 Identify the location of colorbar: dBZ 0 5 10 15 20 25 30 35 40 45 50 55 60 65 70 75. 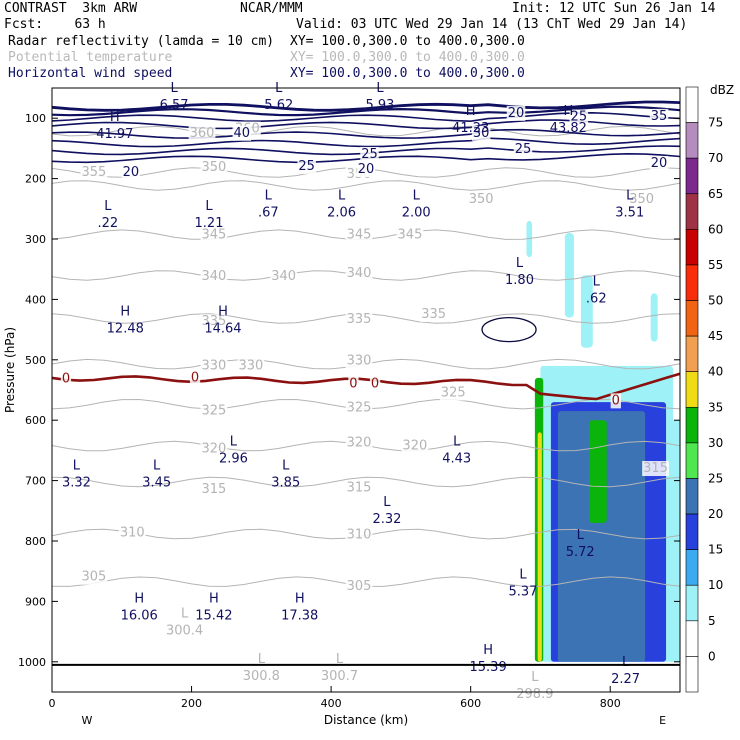
(709, 388).